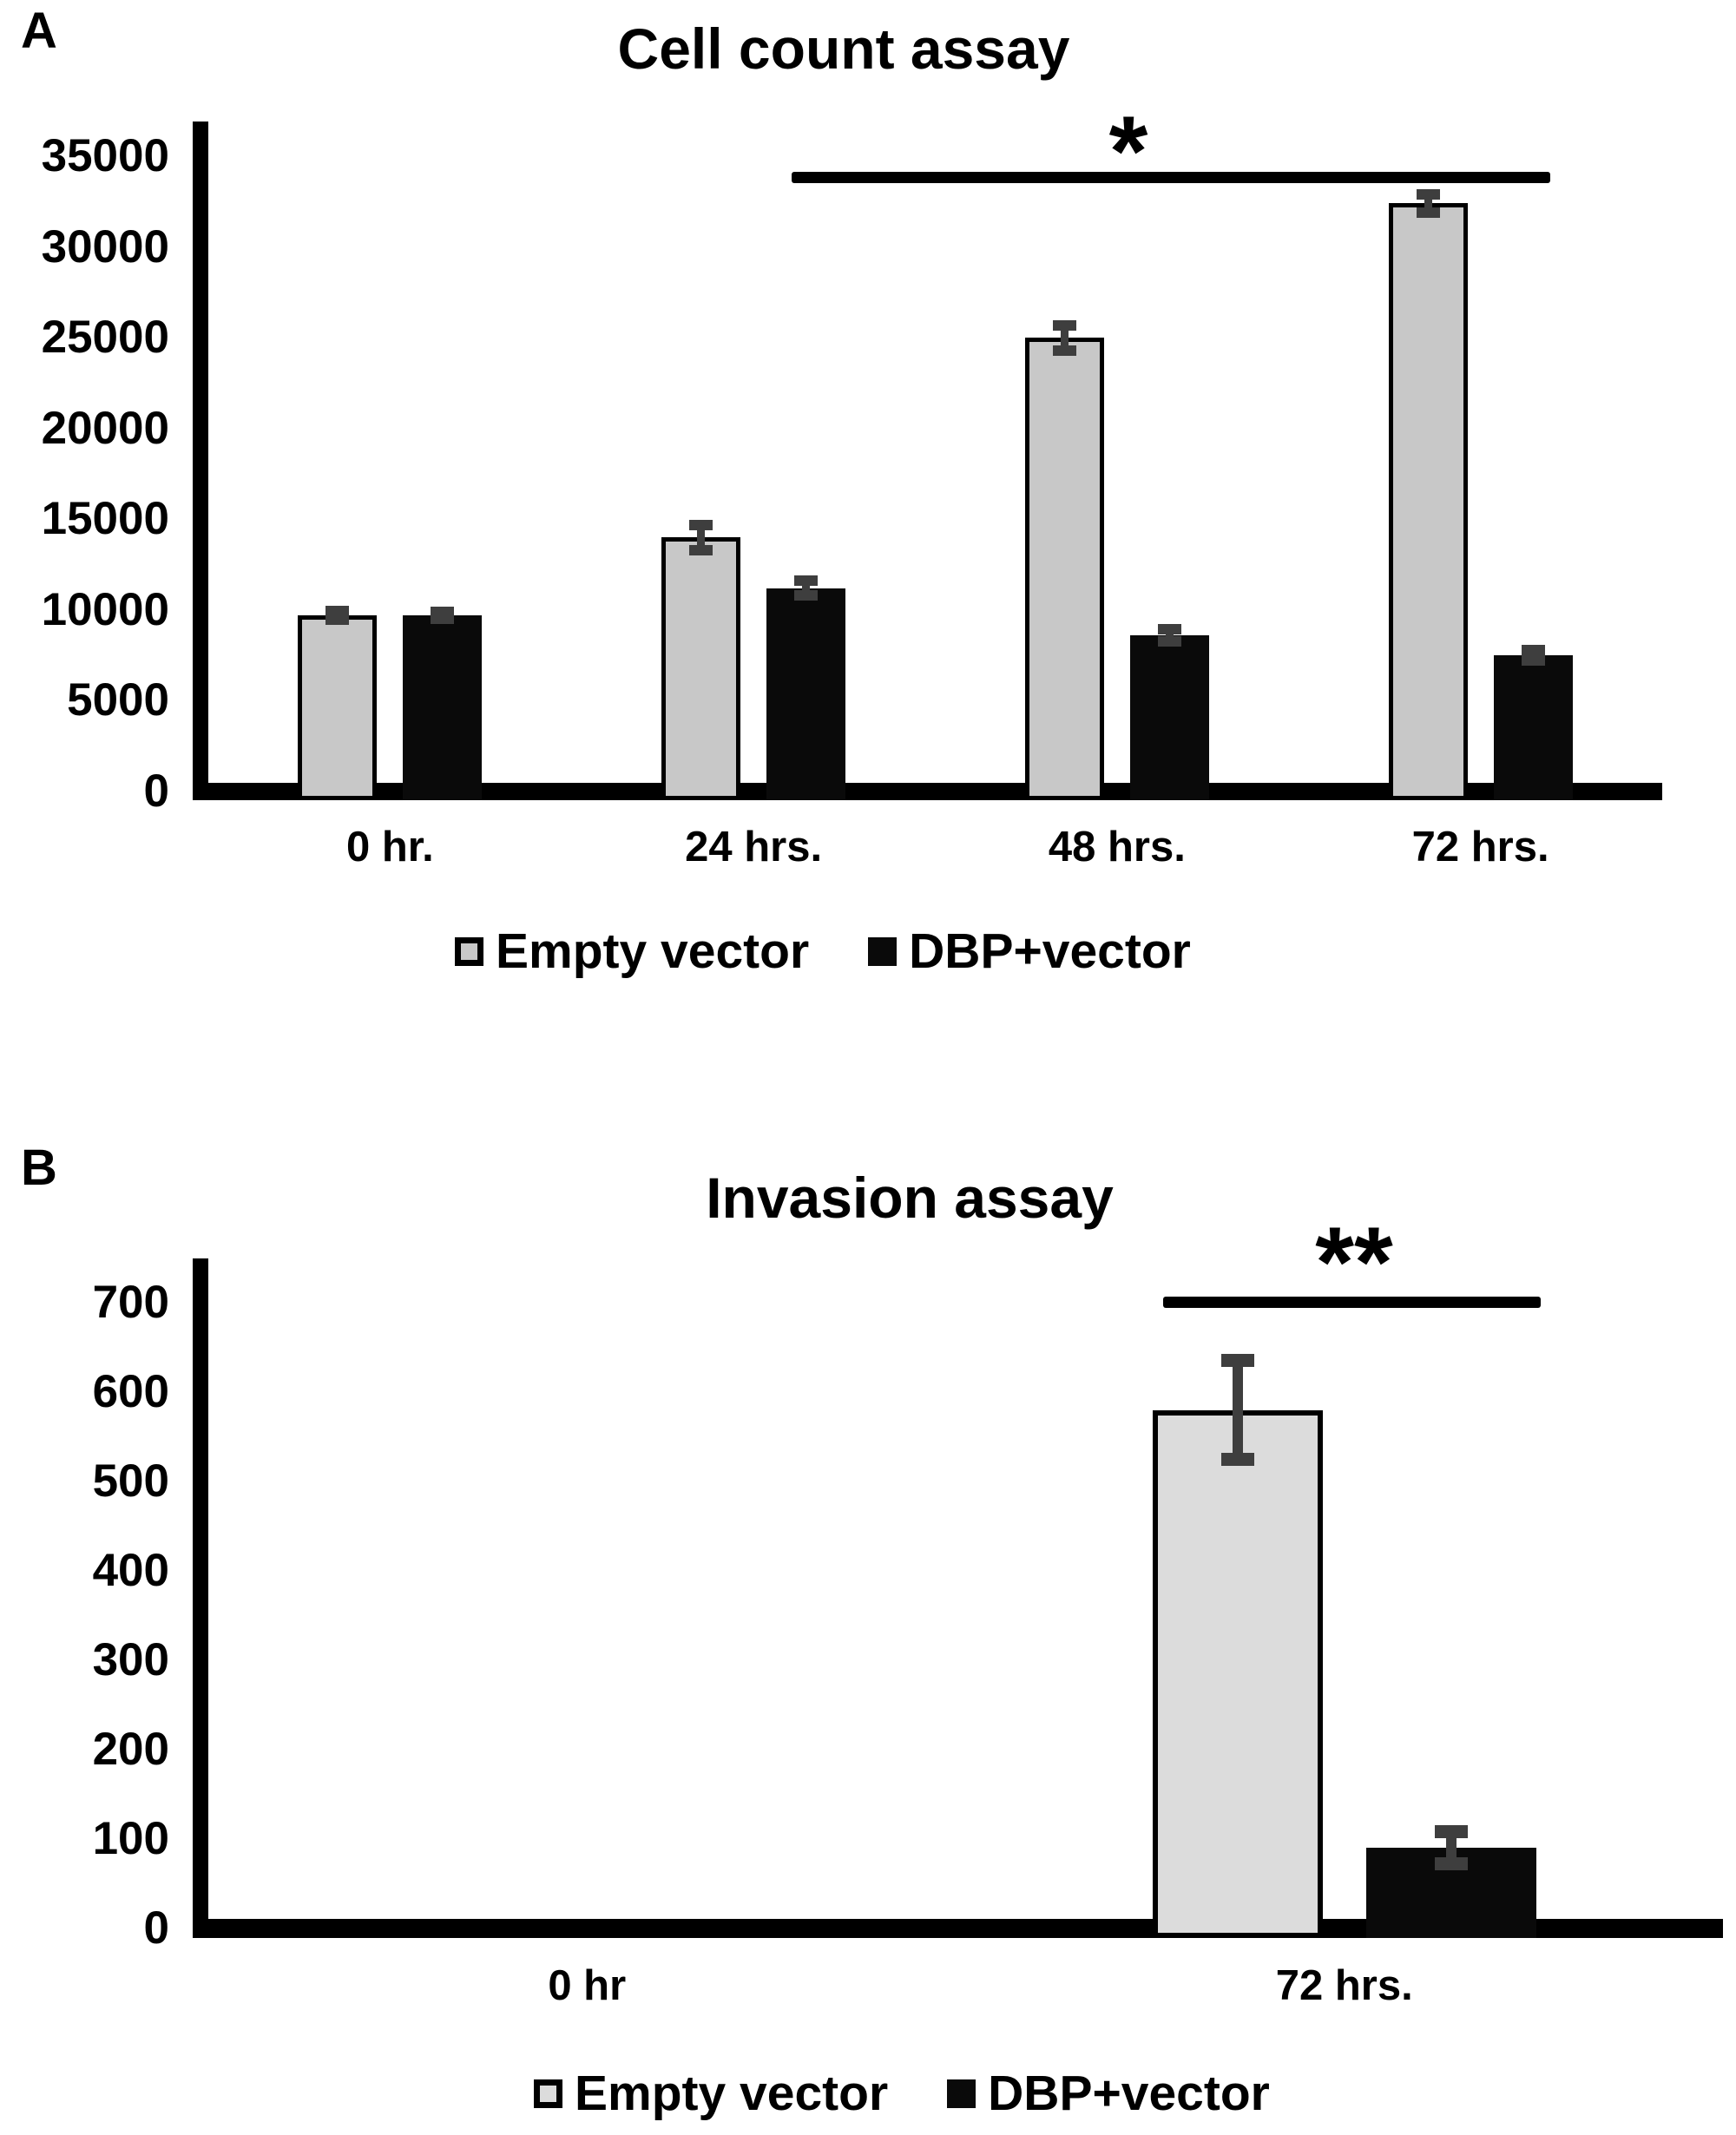 This screenshot has width=1736, height=2135. What do you see at coordinates (130, 1391) in the screenshot?
I see `y-axis-tick-label: 600` at bounding box center [130, 1391].